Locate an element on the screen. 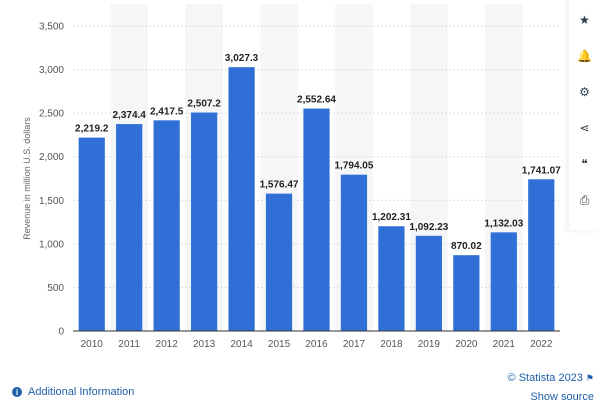 The image size is (600, 407). data-label: 2,374.4 is located at coordinates (130, 115).